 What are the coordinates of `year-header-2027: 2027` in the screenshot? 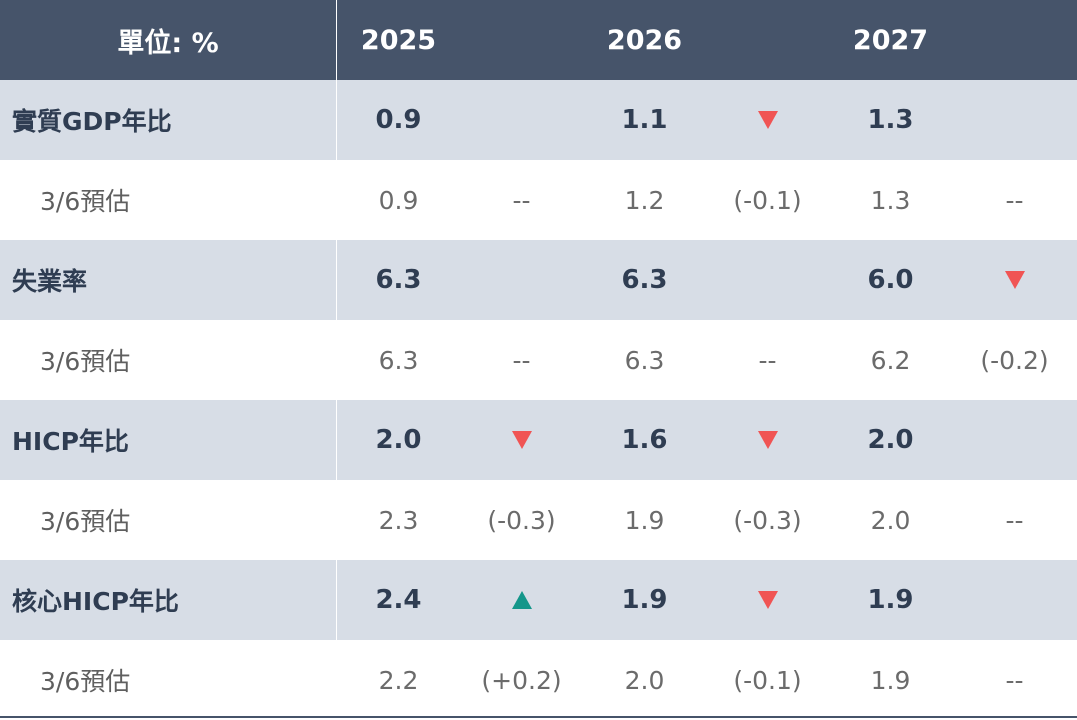 It's located at (890, 40).